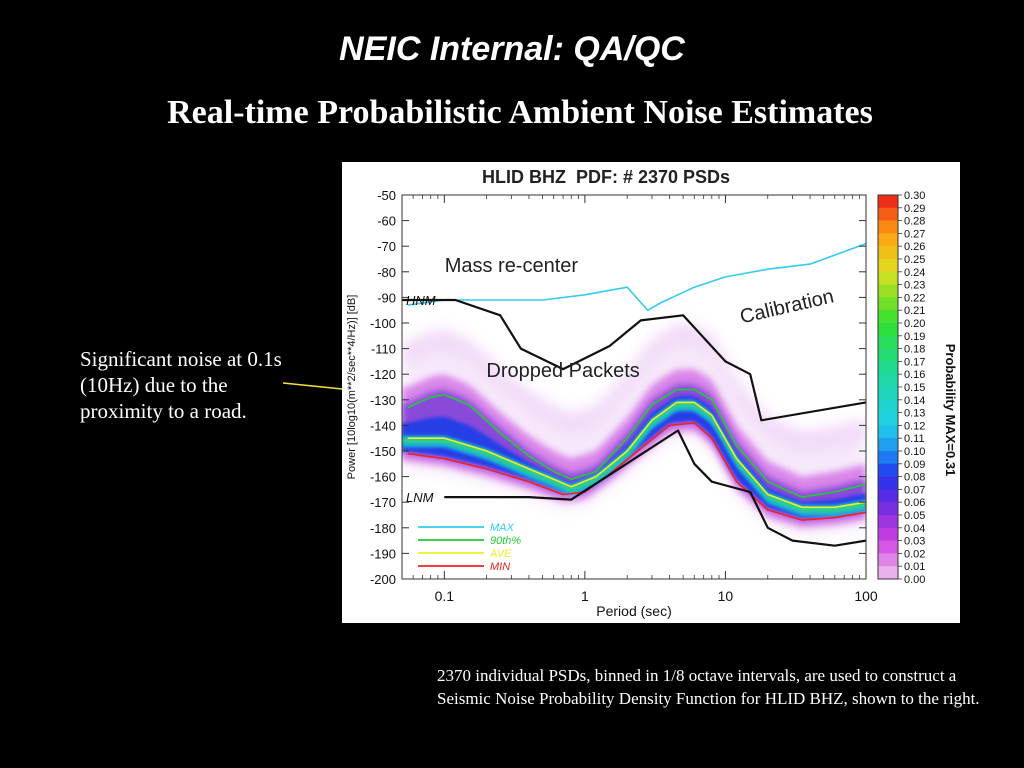 The height and width of the screenshot is (768, 1024). I want to click on y-tick-label: -190, so click(383, 553).